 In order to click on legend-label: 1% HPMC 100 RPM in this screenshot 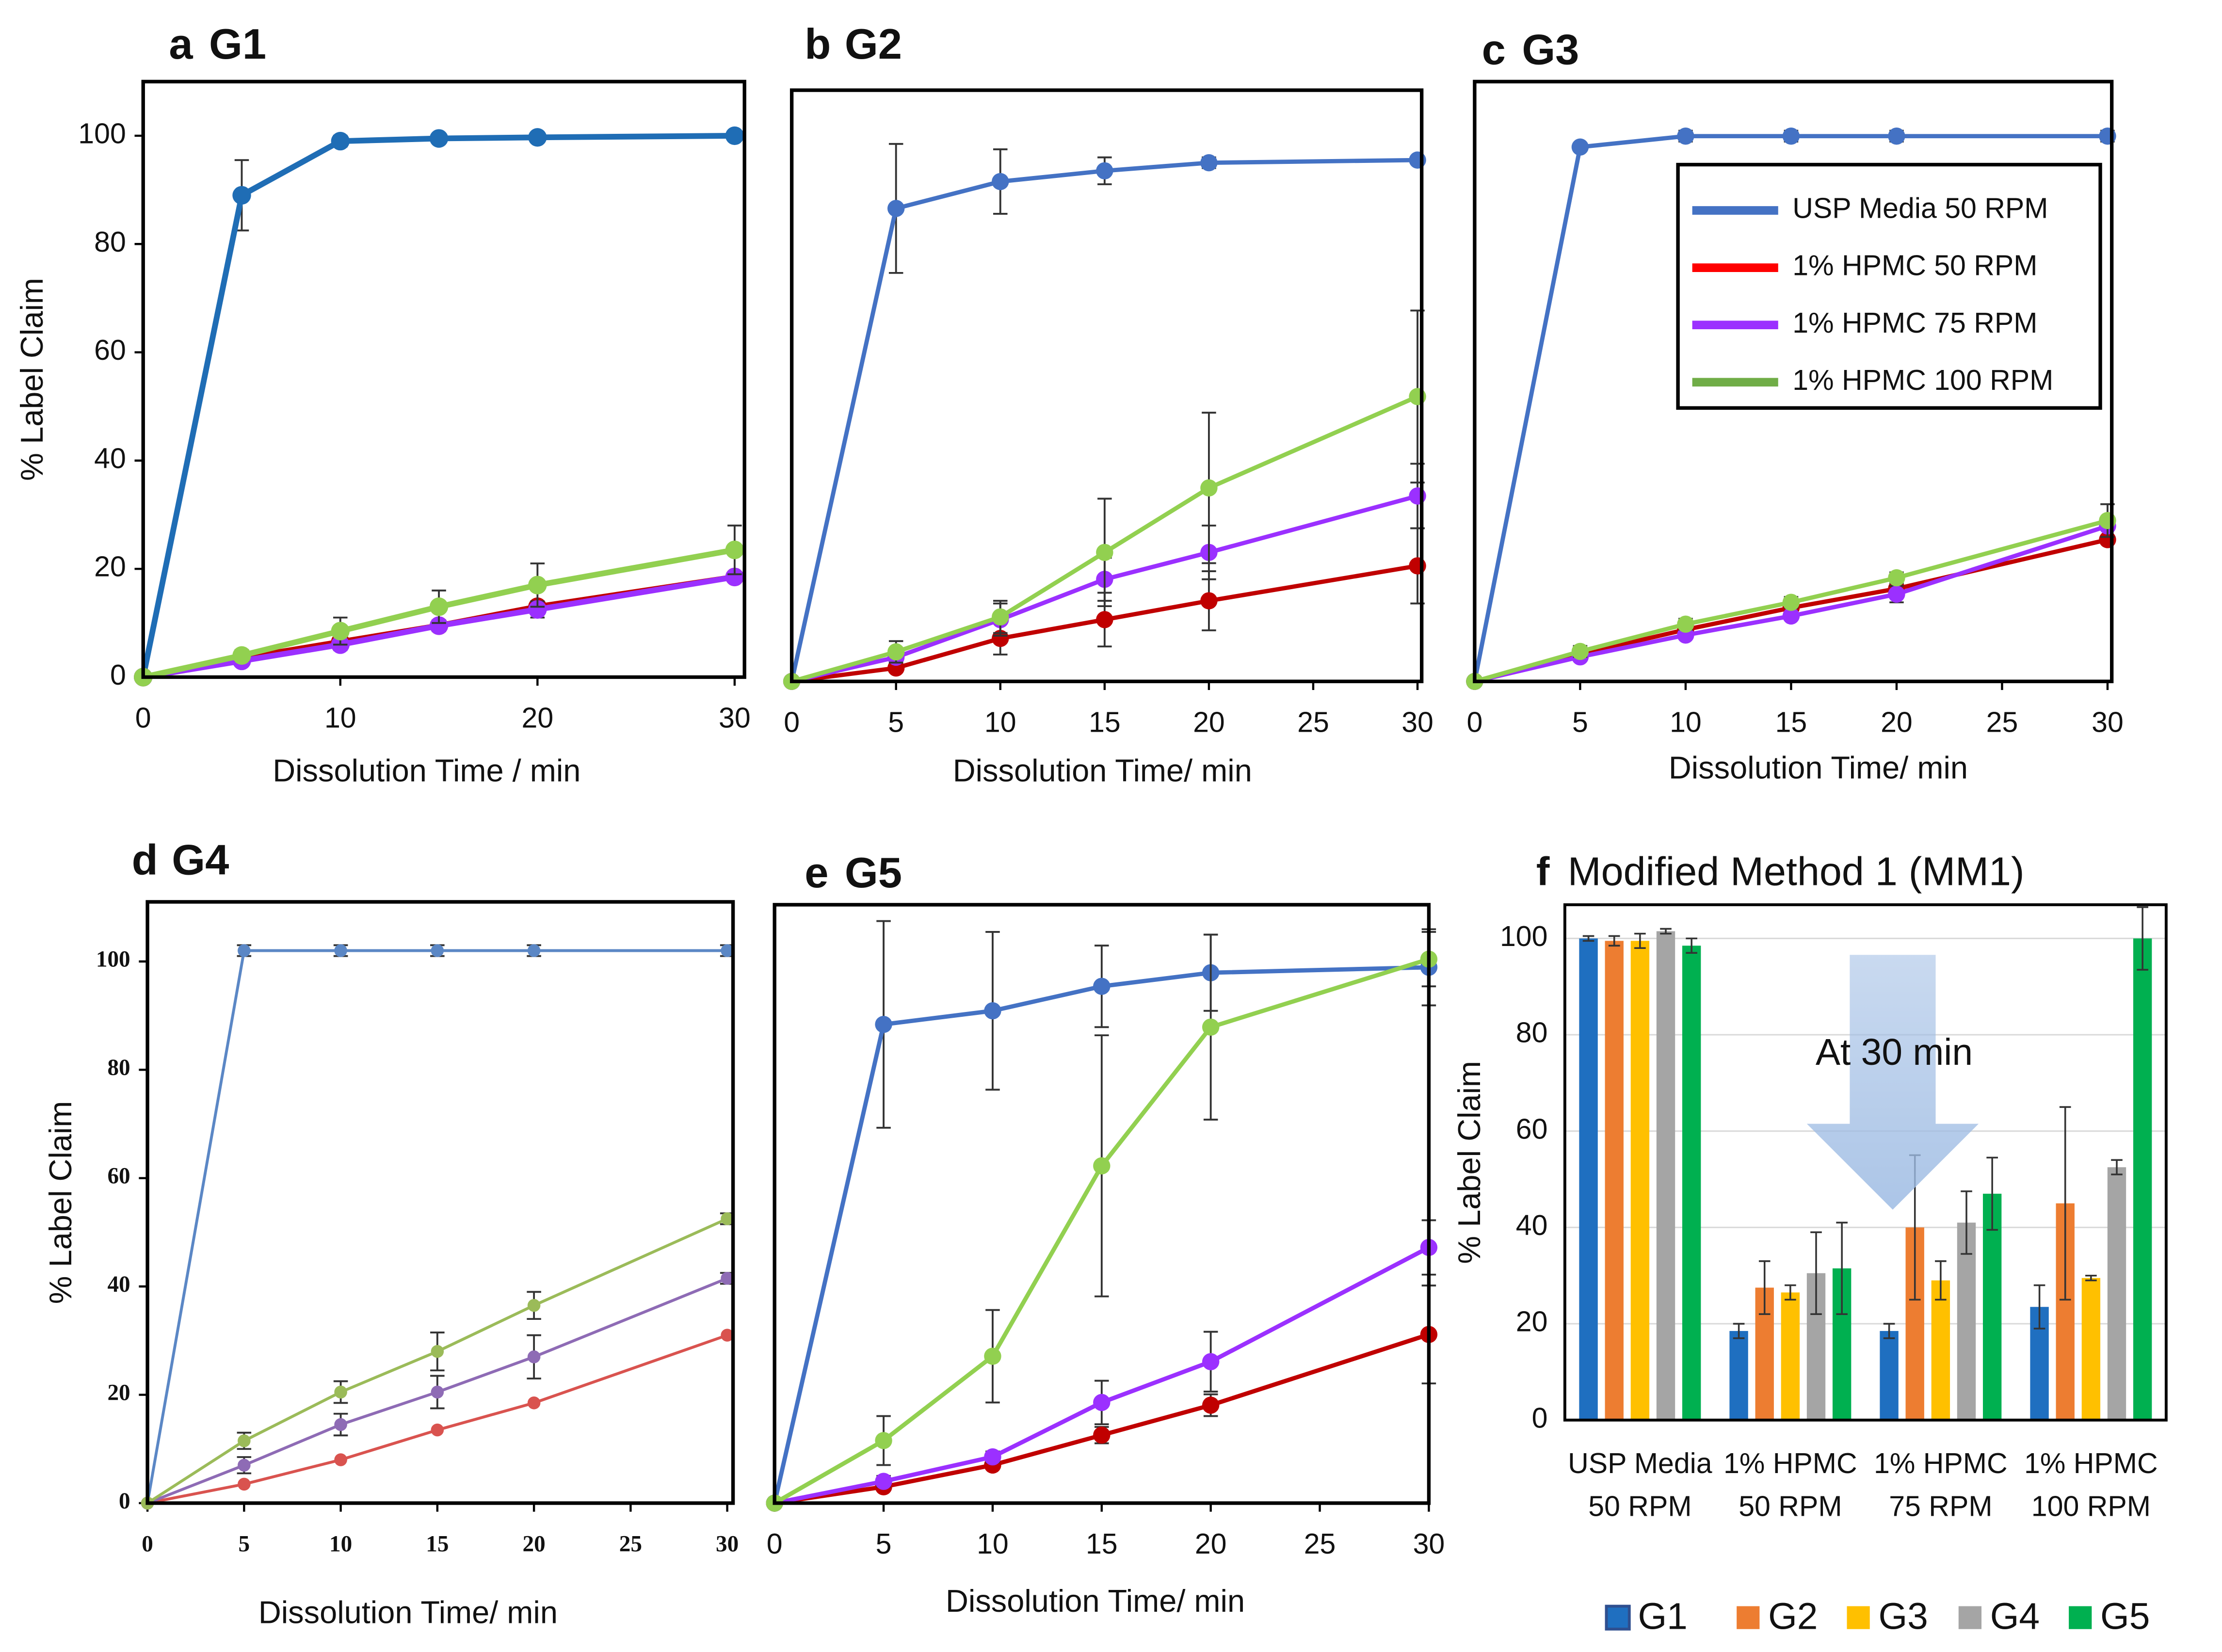, I will do `click(1922, 380)`.